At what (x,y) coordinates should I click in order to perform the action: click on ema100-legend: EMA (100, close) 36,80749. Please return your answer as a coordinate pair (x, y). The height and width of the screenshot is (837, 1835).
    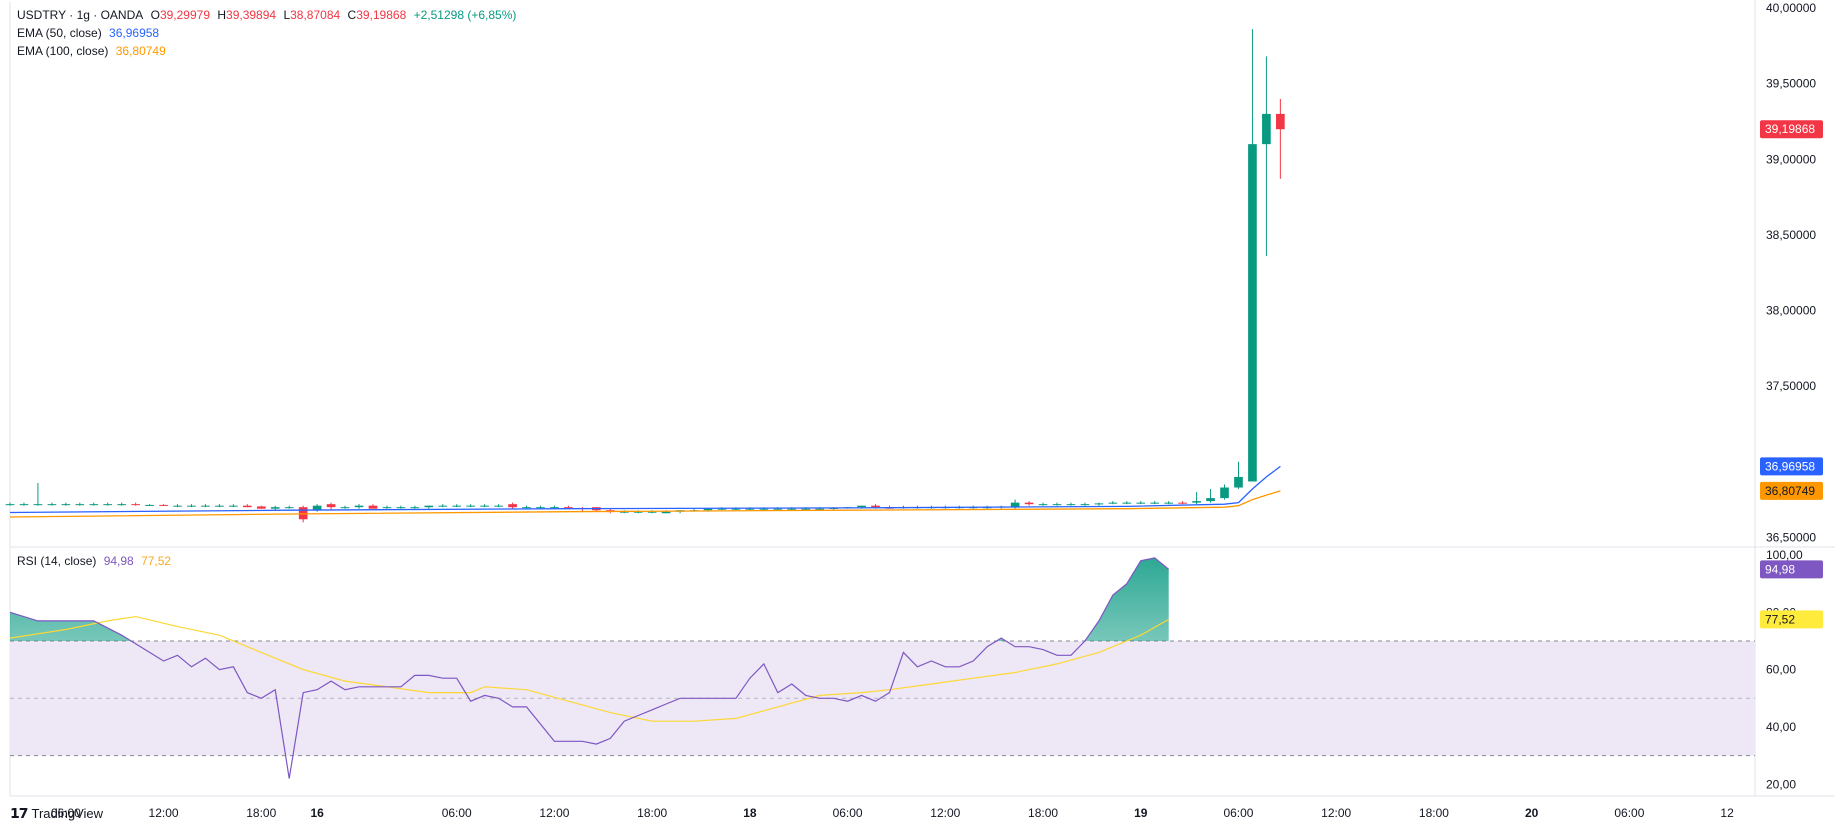
    Looking at the image, I should click on (93, 51).